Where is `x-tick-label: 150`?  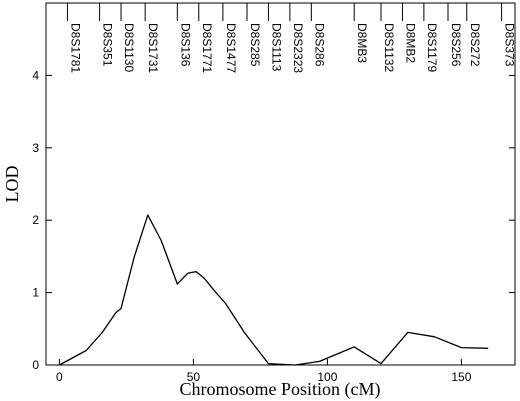 x-tick-label: 150 is located at coordinates (461, 377).